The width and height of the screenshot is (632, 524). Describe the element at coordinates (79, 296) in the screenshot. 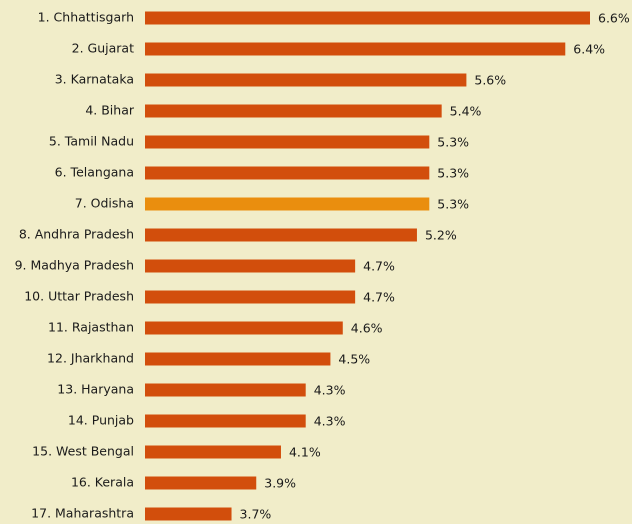

I see `category-label: 10. Uttar Pradesh` at that location.